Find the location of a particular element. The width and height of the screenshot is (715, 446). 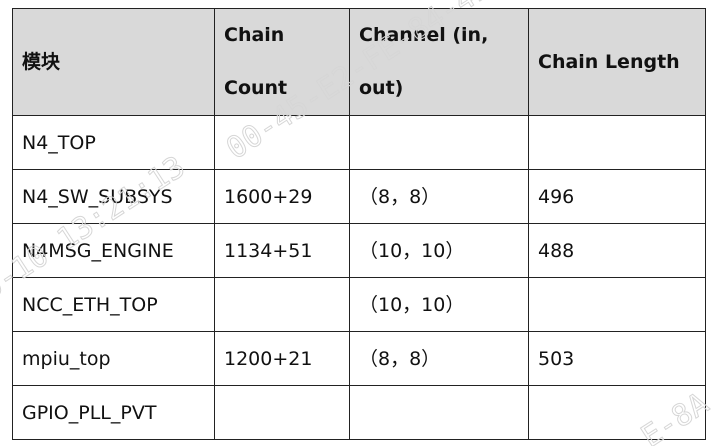

cell-chain-count: 1600+29 is located at coordinates (282, 196).